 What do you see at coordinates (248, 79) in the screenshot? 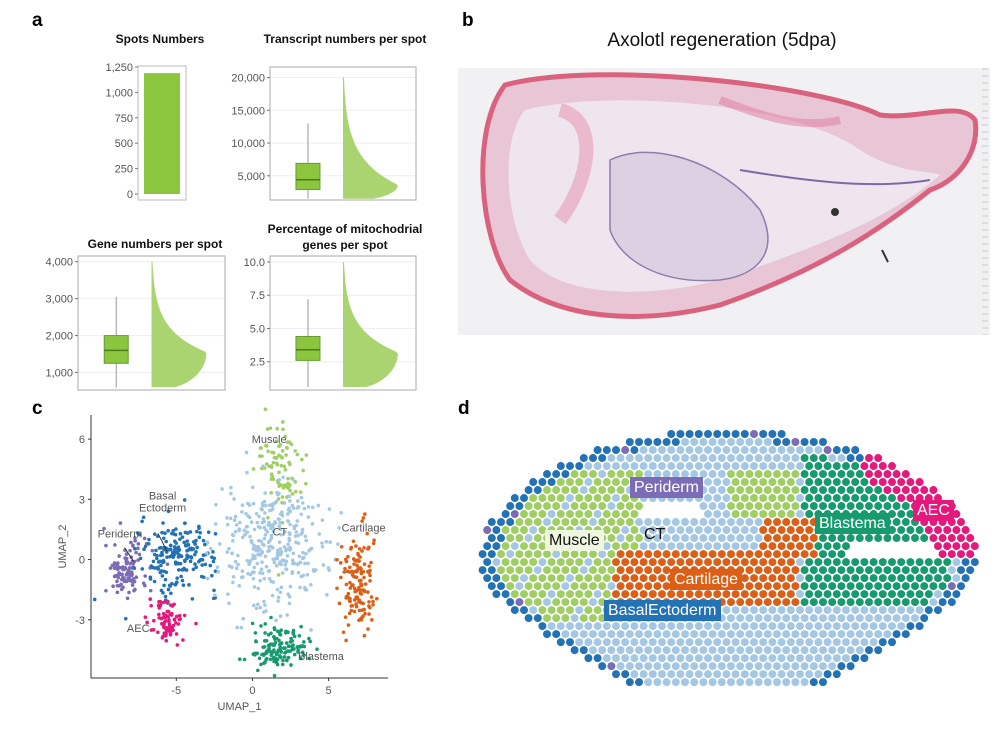
I see `y-tick-label: 20,000` at bounding box center [248, 79].